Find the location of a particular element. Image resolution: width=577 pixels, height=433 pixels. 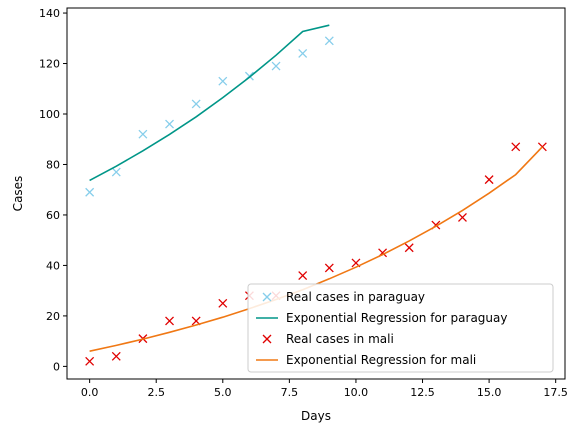

x-tick-label: 7.5 is located at coordinates (290, 392).